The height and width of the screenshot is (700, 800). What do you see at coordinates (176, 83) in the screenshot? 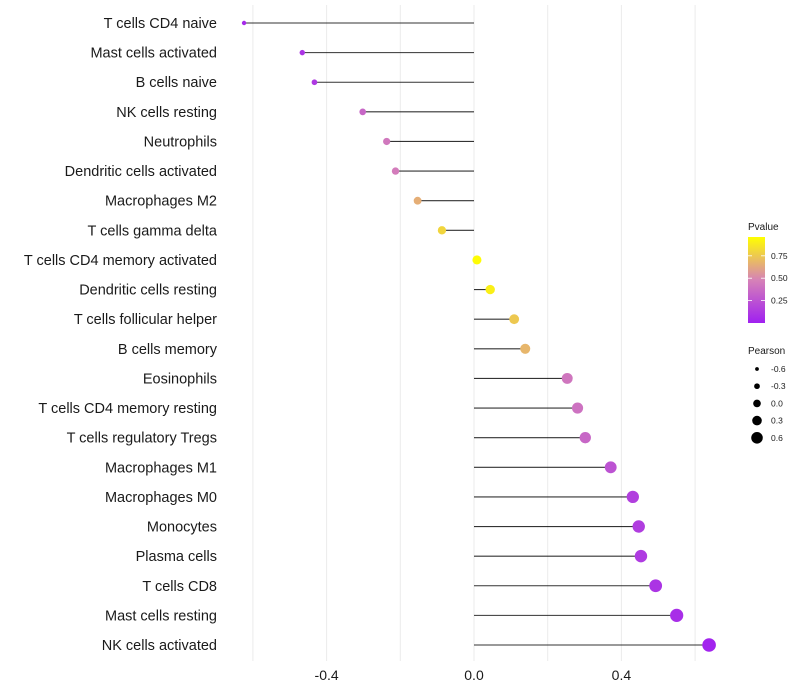
I see `y-tick-label: B cells naive` at bounding box center [176, 83].